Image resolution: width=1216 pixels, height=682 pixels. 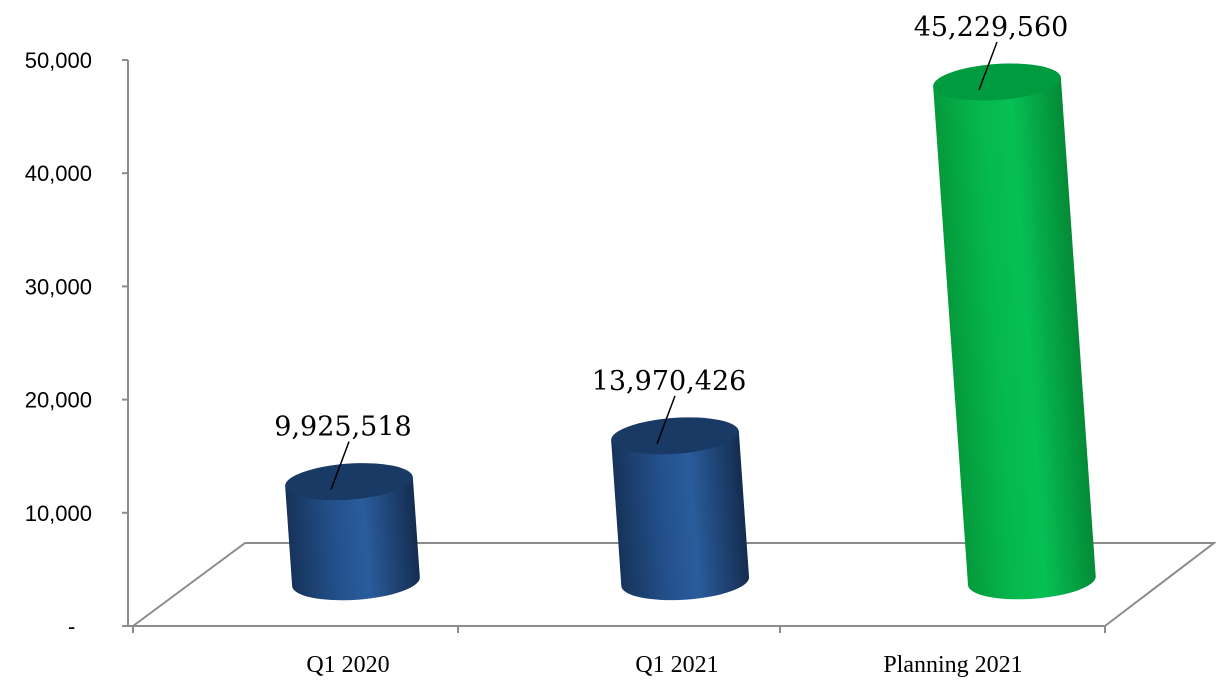 I want to click on bar-1-body, so click(x=680, y=516).